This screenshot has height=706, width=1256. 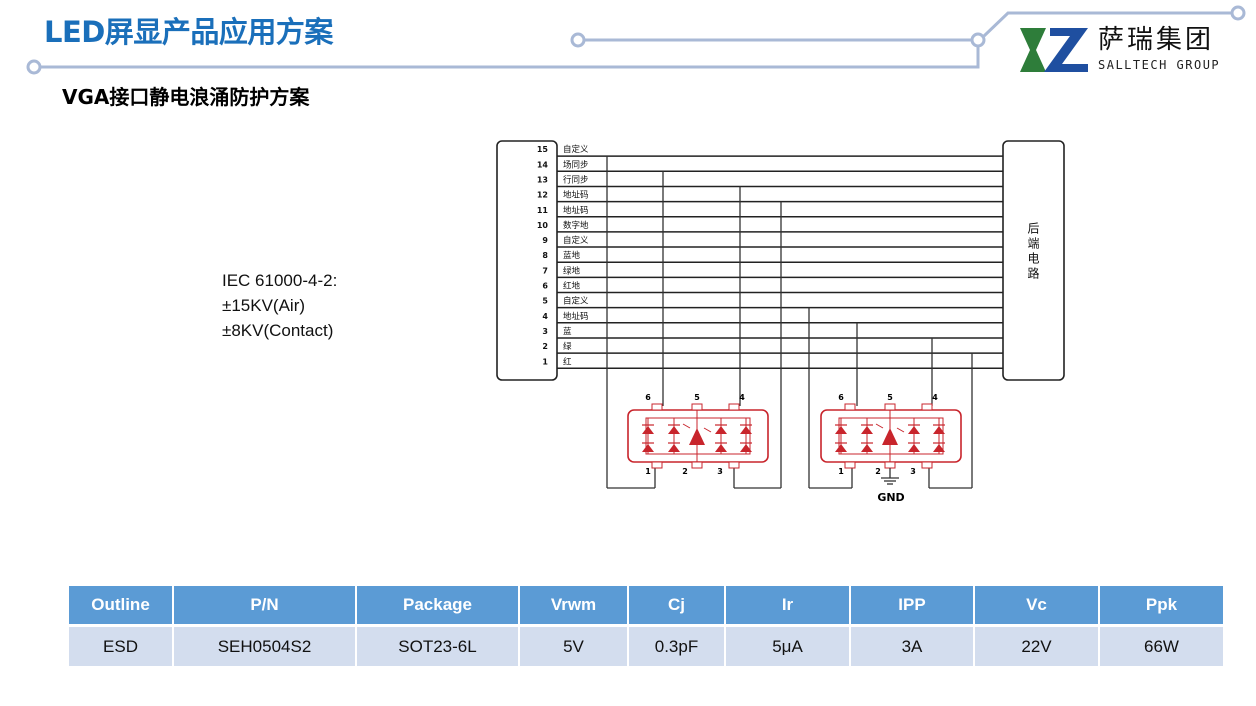 I want to click on esd-chip-2-pin-number: 1, so click(x=841, y=471).